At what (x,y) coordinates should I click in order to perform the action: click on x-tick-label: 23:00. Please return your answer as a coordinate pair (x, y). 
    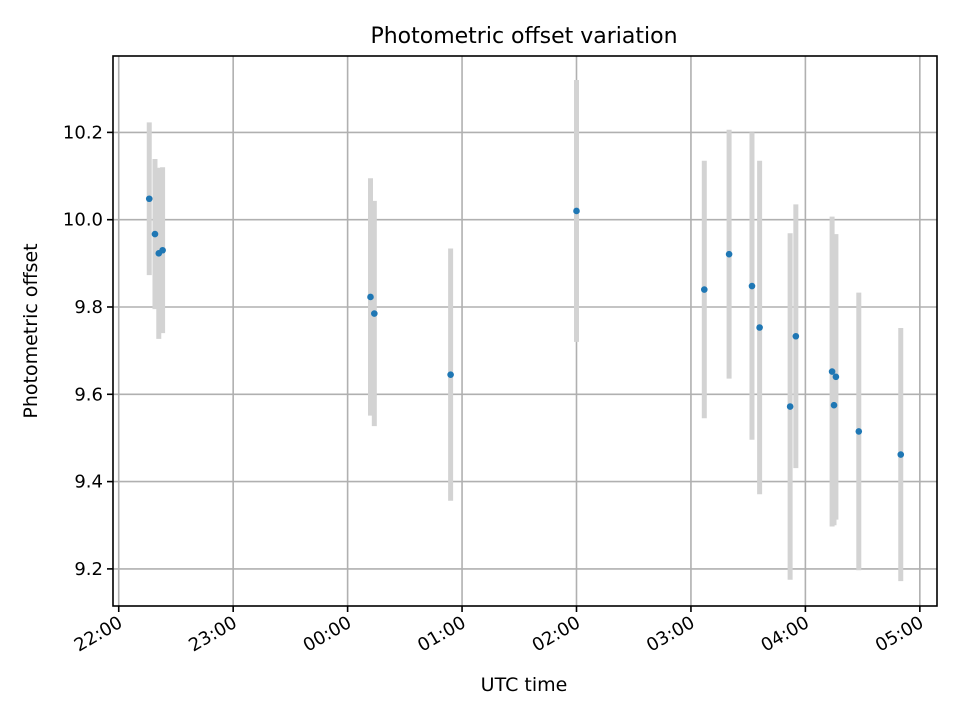
    Looking at the image, I should click on (212, 634).